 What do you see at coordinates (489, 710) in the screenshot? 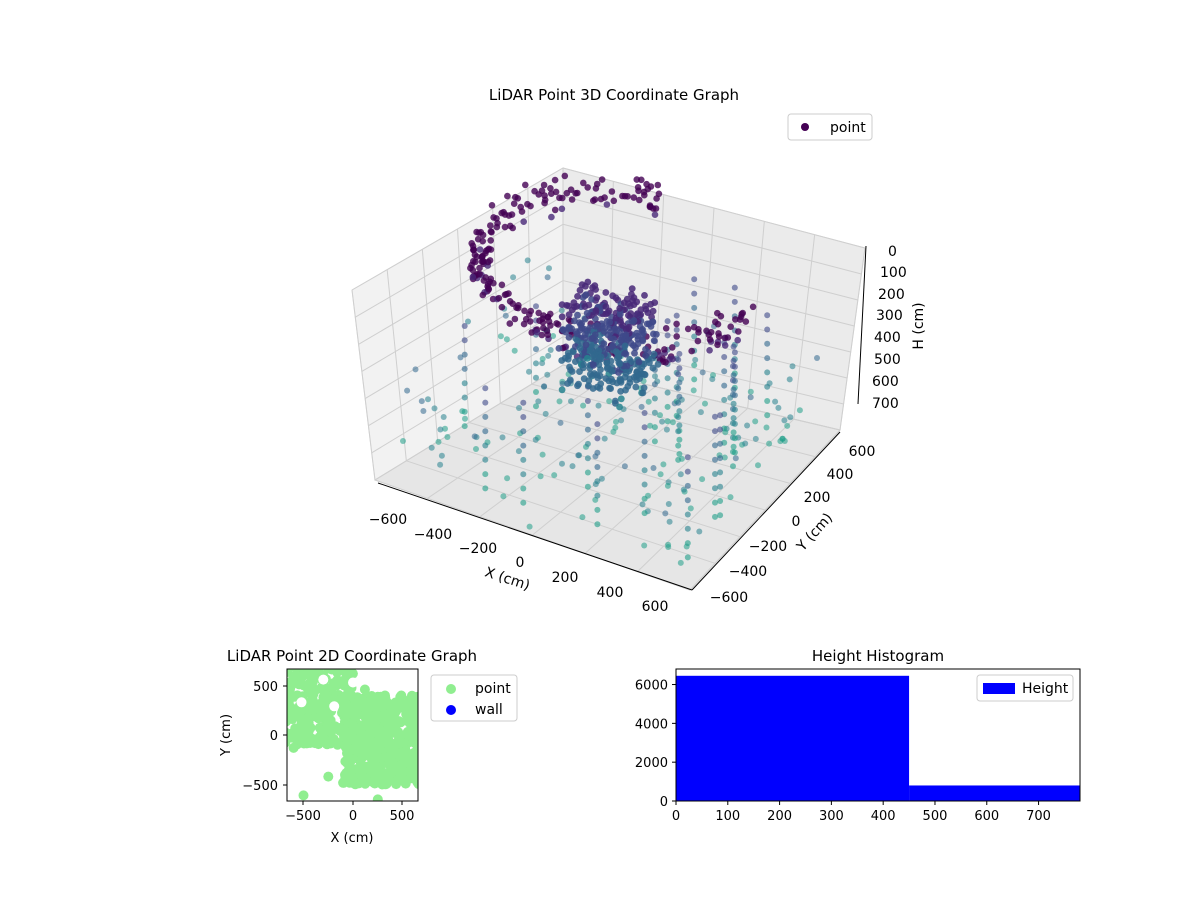
I see `legend-2d-label-wall: wall` at bounding box center [489, 710].